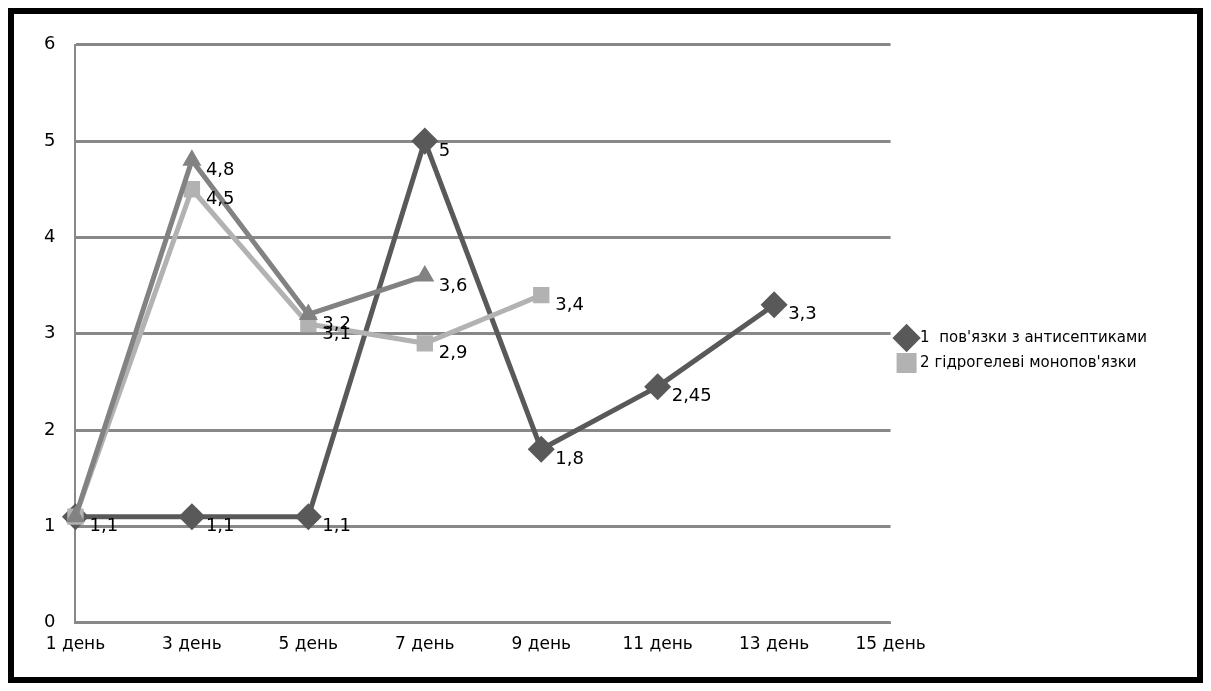  What do you see at coordinates (657, 643) in the screenshot?
I see `x-tick-label: 11 день` at bounding box center [657, 643].